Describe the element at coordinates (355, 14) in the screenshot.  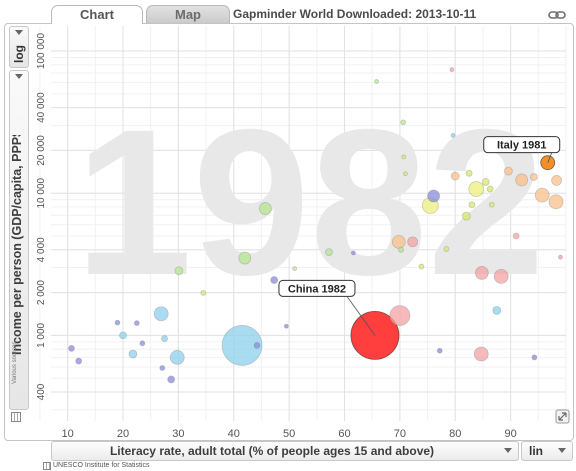
I see `source-title: Gapminder World Downloaded: 2013-10-11` at that location.